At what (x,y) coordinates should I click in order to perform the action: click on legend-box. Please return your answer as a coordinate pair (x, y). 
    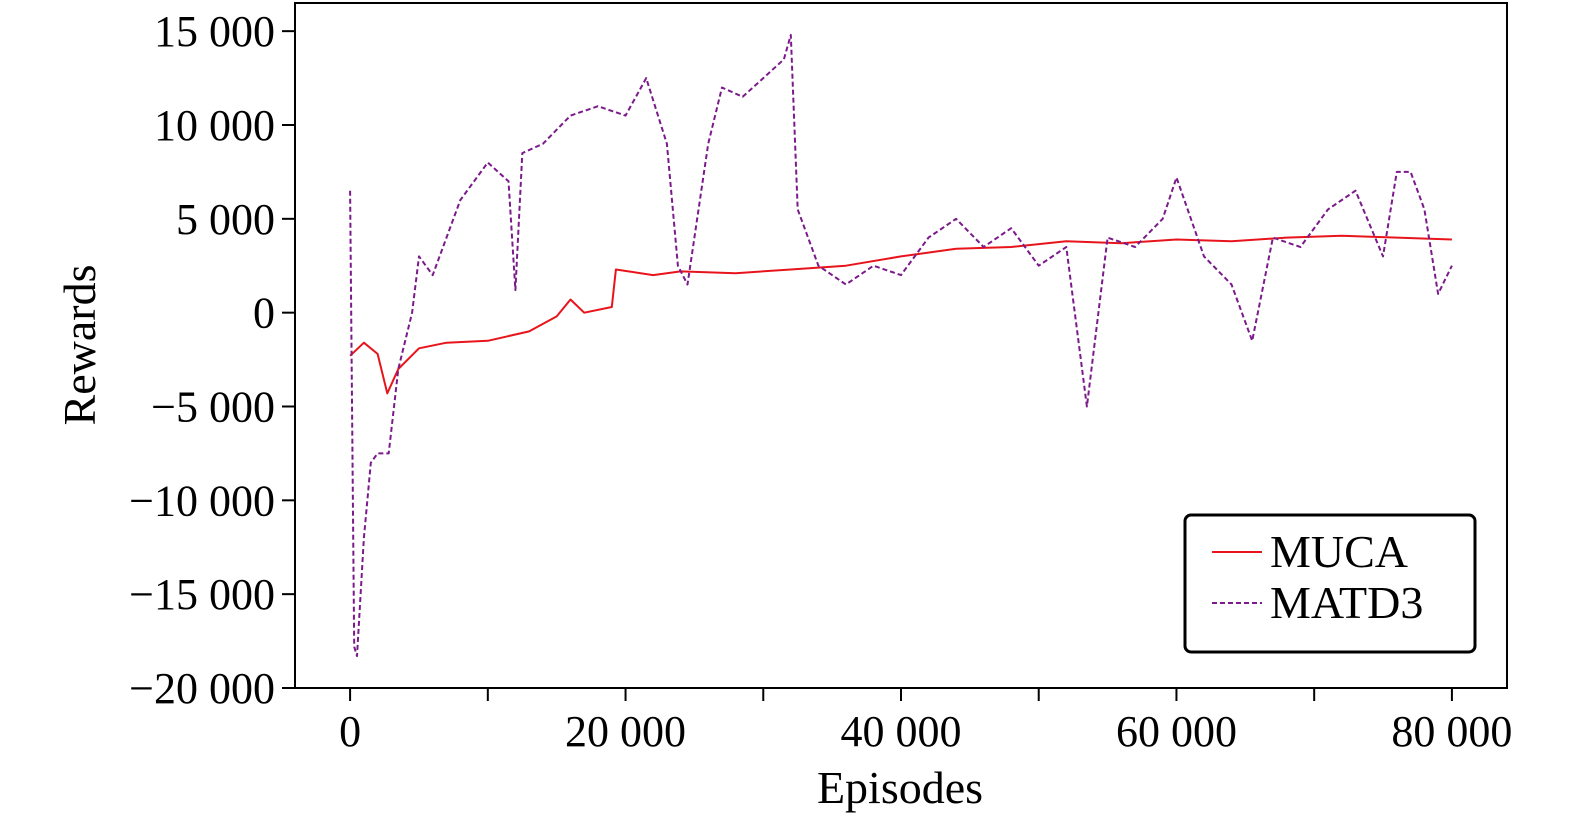
    Looking at the image, I should click on (1330, 583).